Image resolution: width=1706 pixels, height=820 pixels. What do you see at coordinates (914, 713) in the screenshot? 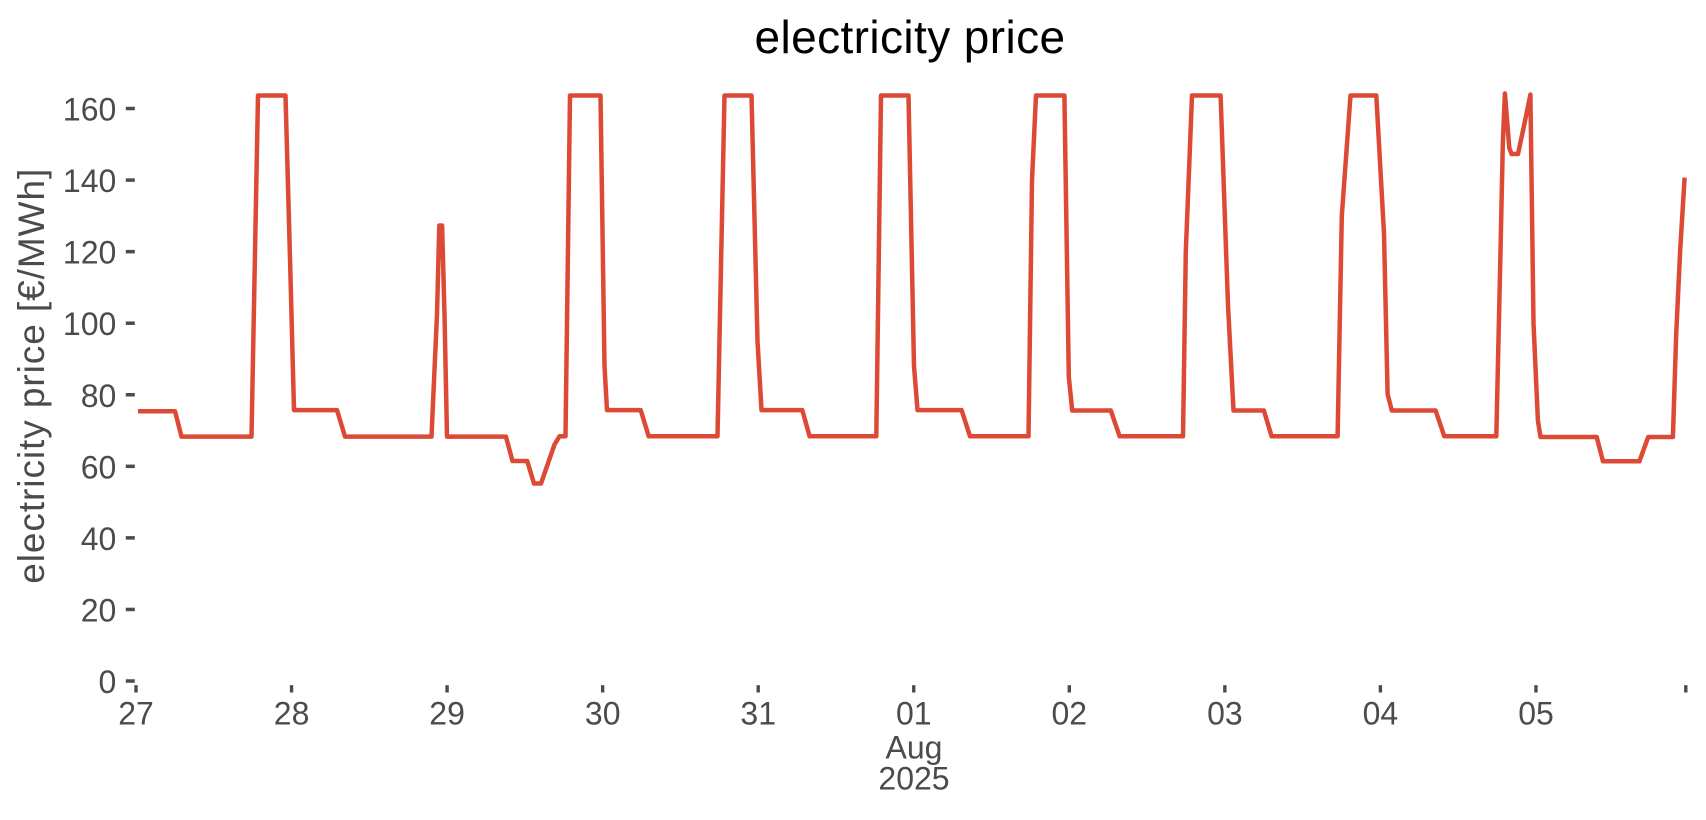
I see `svg-text: 01` at bounding box center [914, 713].